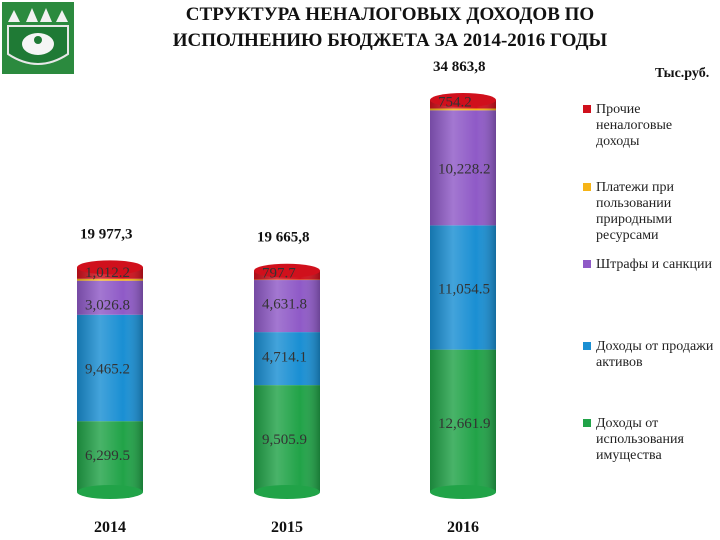  Describe the element at coordinates (287, 527) in the screenshot. I see `category-label-2015: 2015` at that location.